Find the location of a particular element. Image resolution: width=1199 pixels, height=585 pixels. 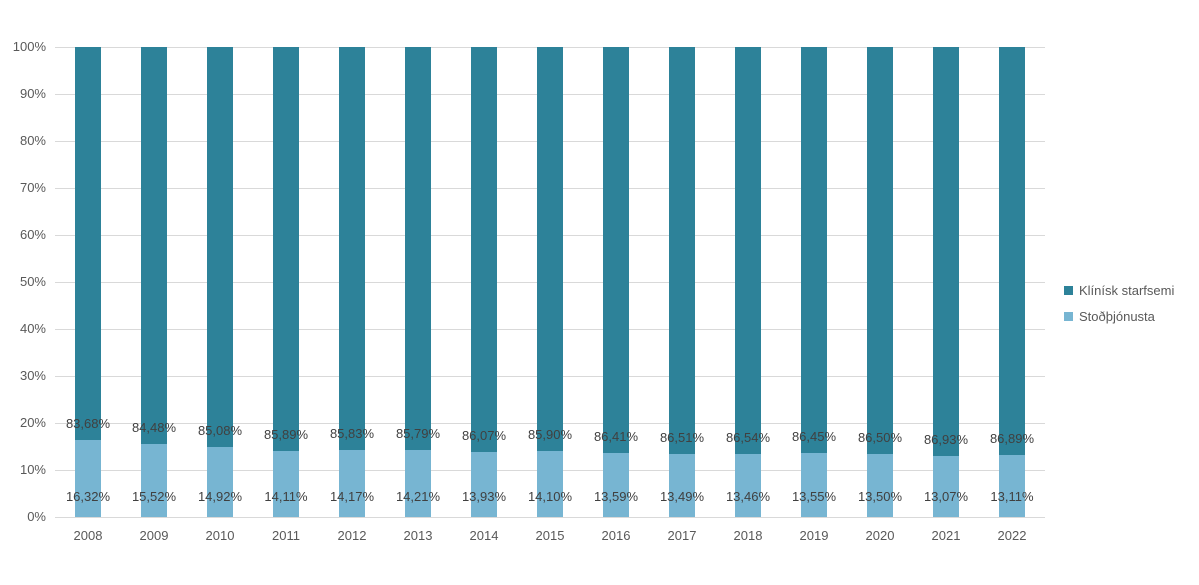

legend: Klínísk starfsemi Stoðþjónusta is located at coordinates (1119, 309).